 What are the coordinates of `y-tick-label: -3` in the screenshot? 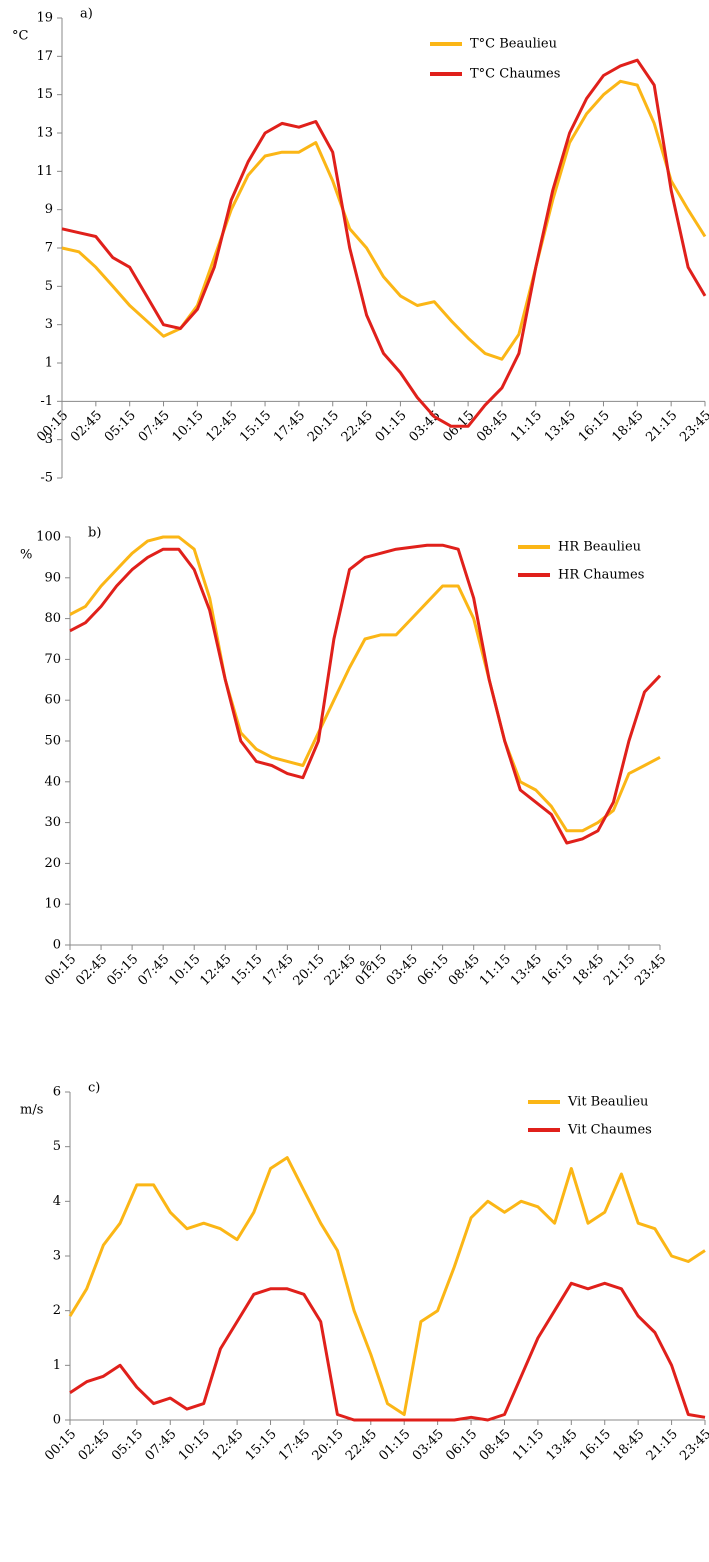 It's located at (46, 439).